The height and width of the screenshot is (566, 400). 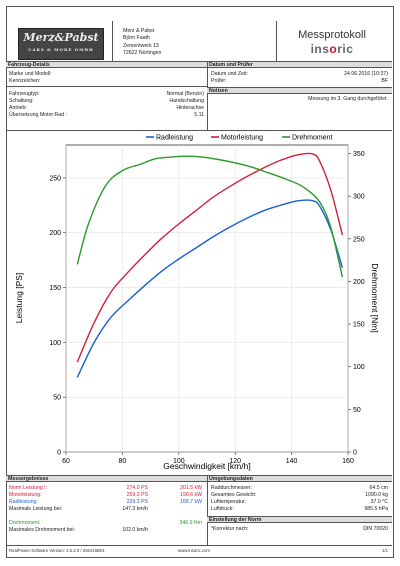 I want to click on y-left-tick-label: 250, so click(x=55, y=178).